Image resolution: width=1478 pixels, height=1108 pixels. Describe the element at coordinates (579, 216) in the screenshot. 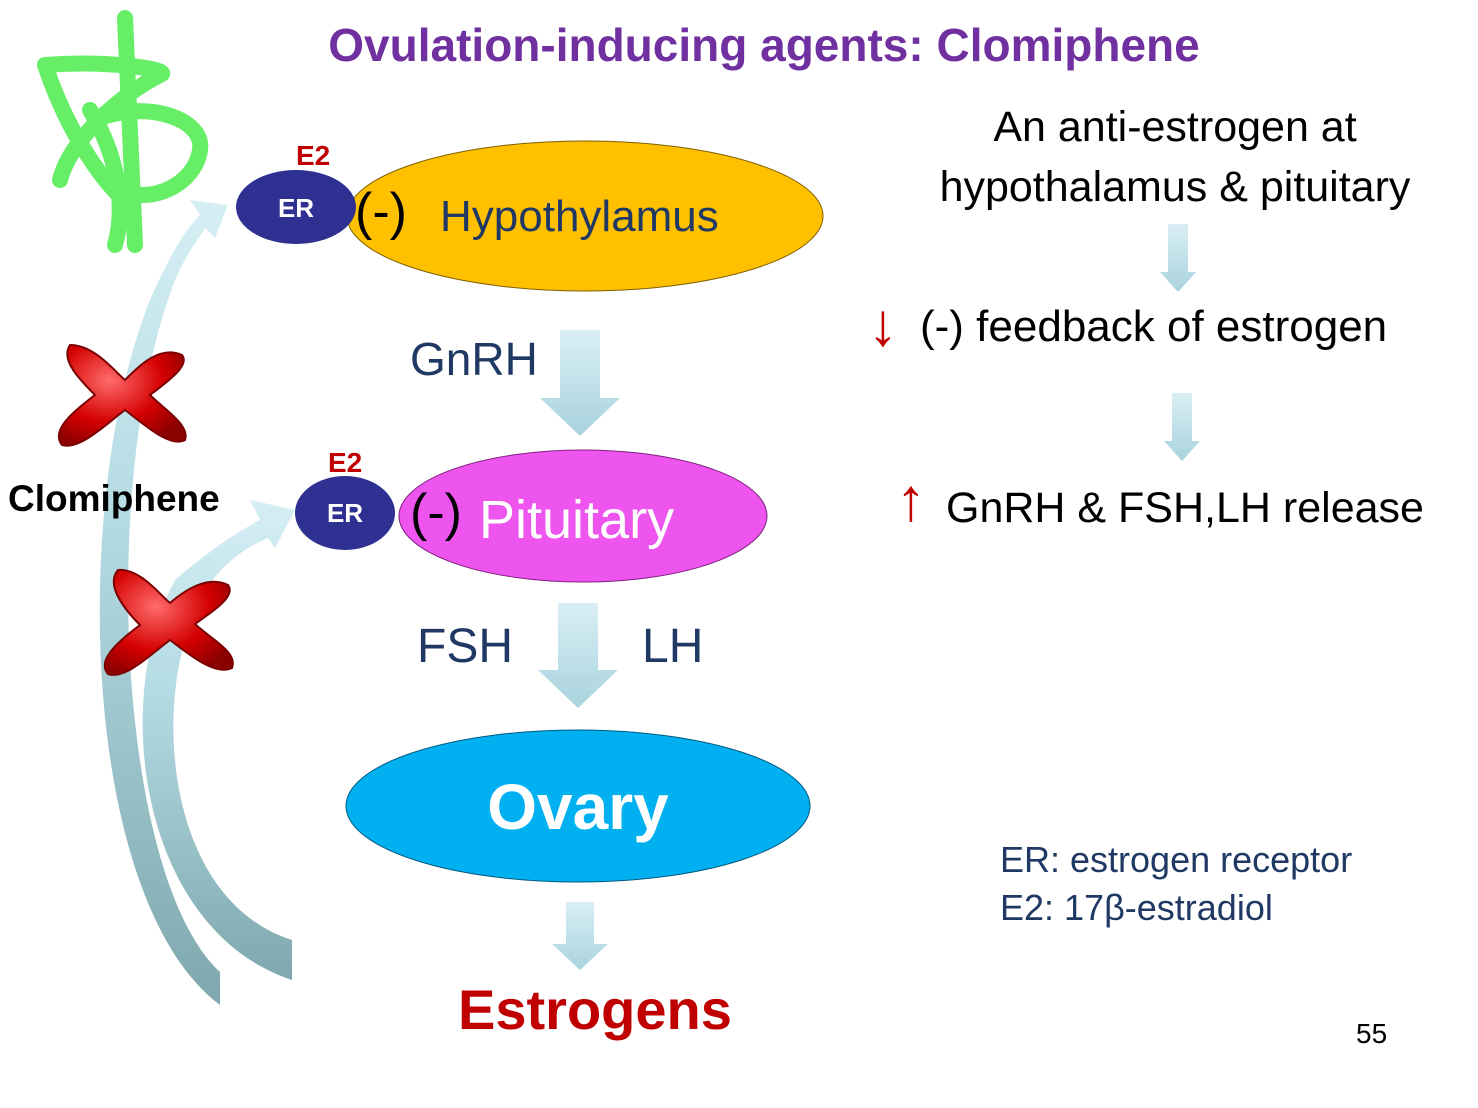

I see `hypothalamus-label: Hypothylamus` at that location.